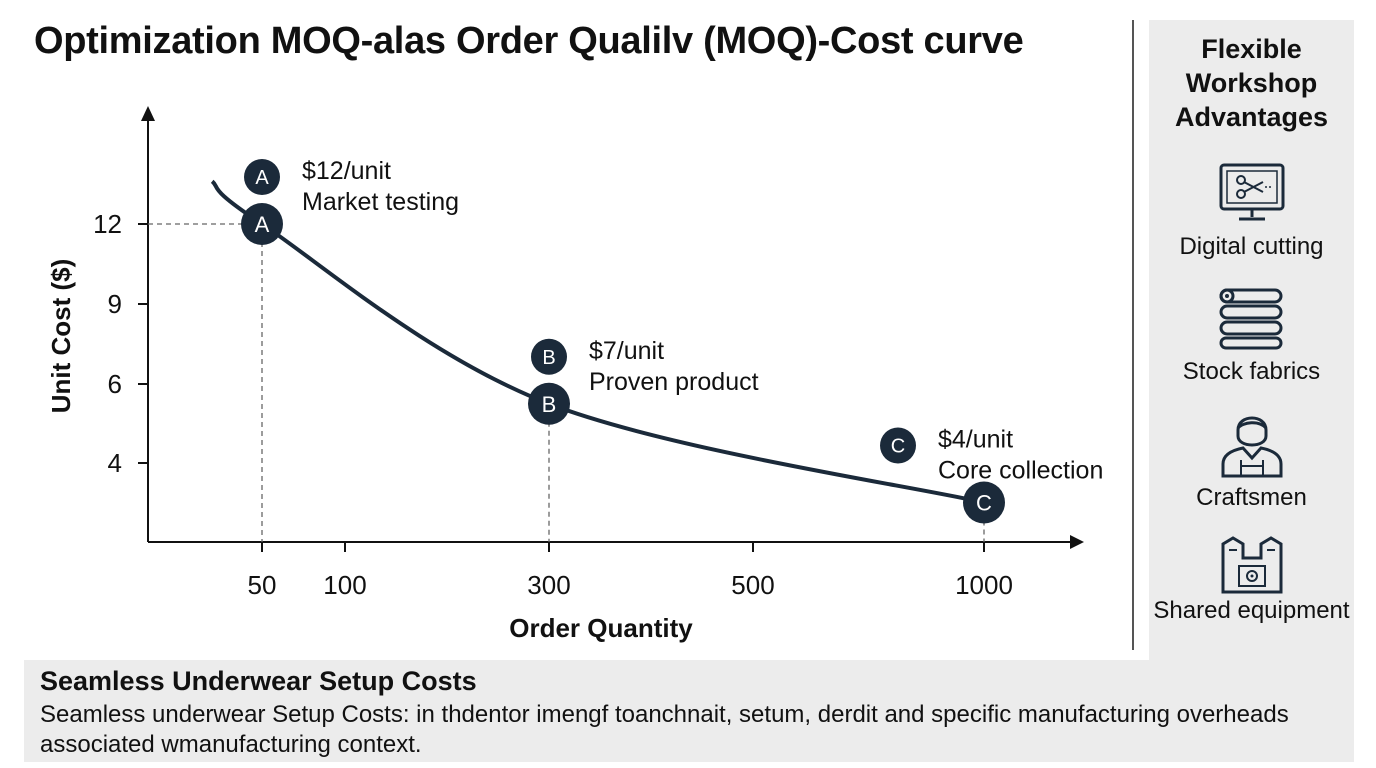  Describe the element at coordinates (626, 351) in the screenshot. I see `annotation-price-b: $7/unit` at that location.